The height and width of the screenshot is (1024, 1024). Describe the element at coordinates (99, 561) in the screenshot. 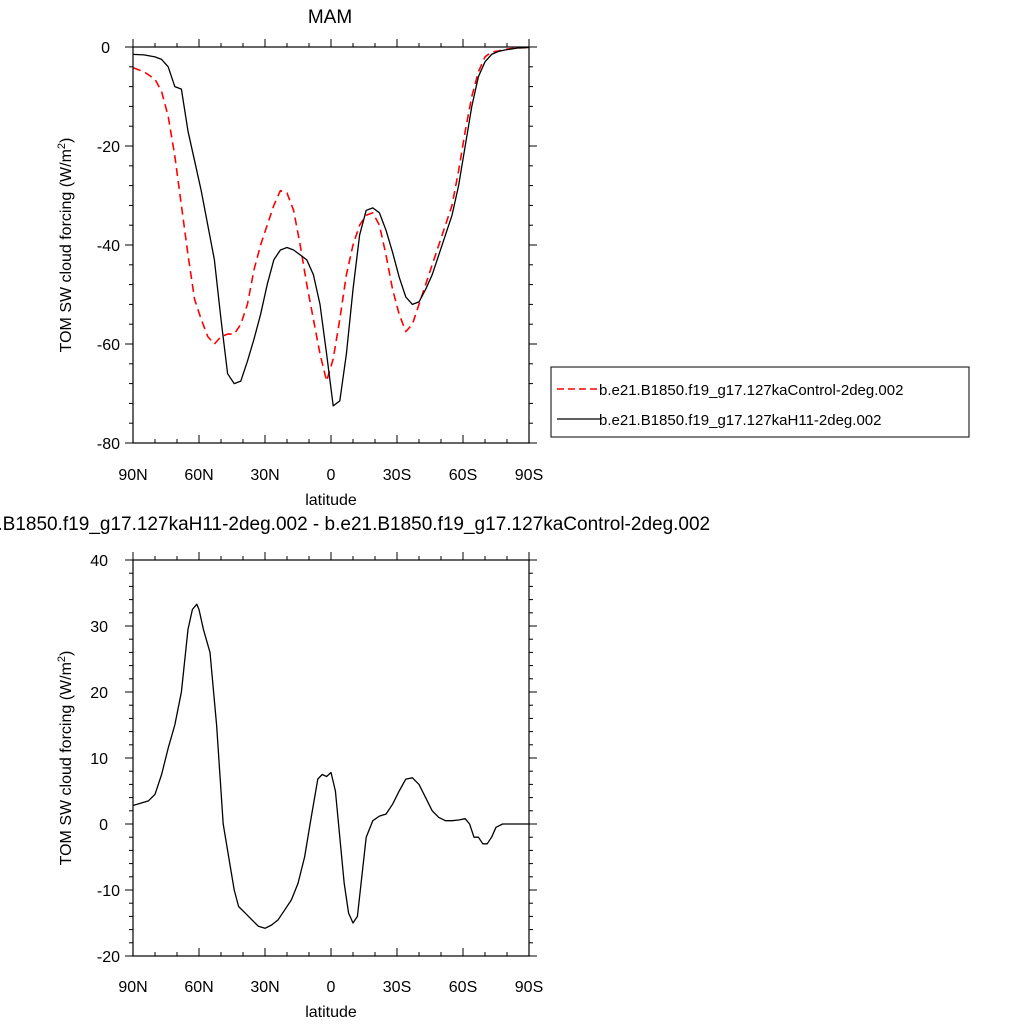

I see `bottom-y-tick-label: 40` at that location.